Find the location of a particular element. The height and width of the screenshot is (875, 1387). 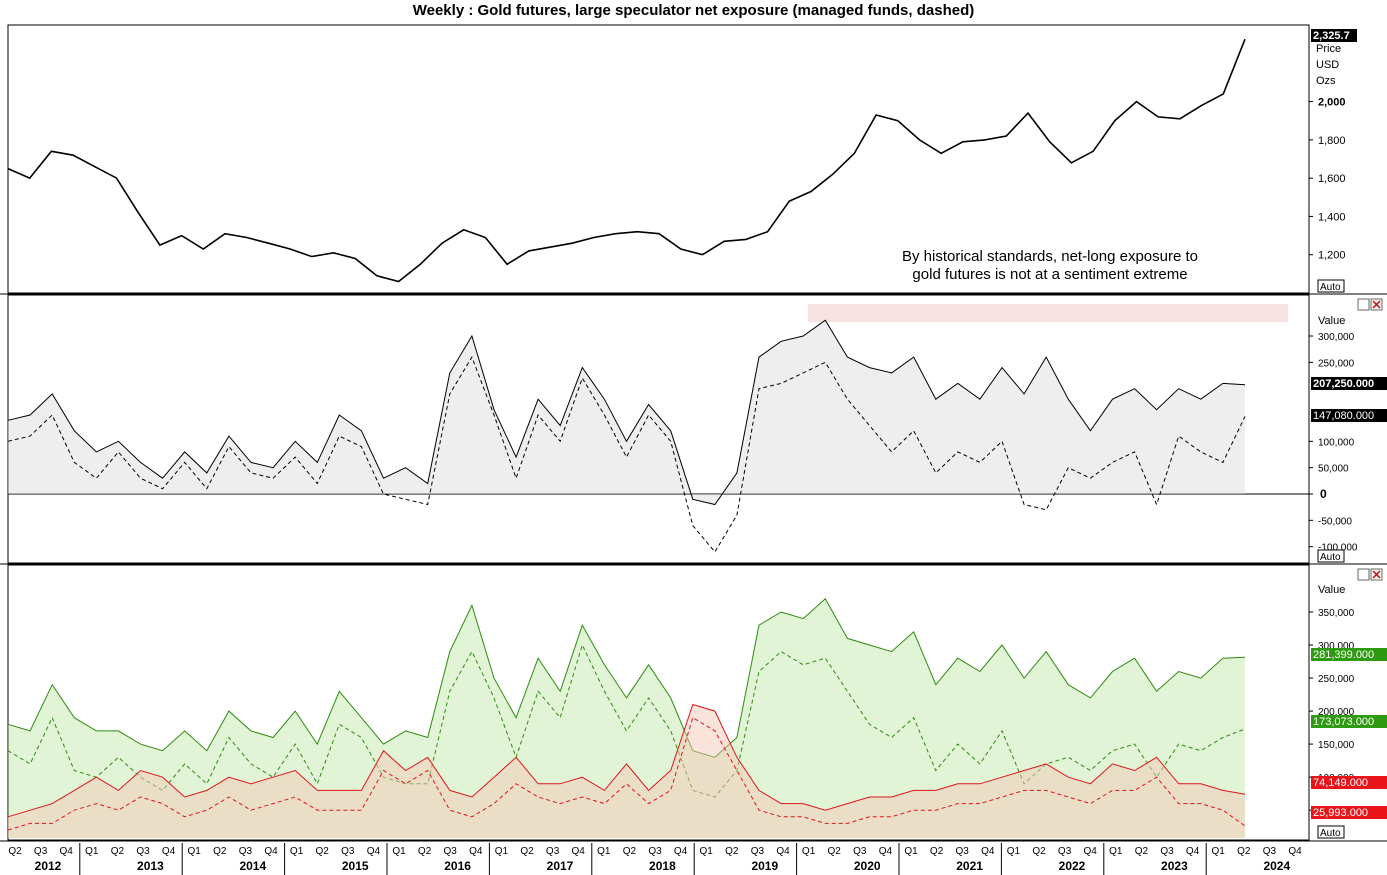

price-axis-header: Price is located at coordinates (1328, 49).